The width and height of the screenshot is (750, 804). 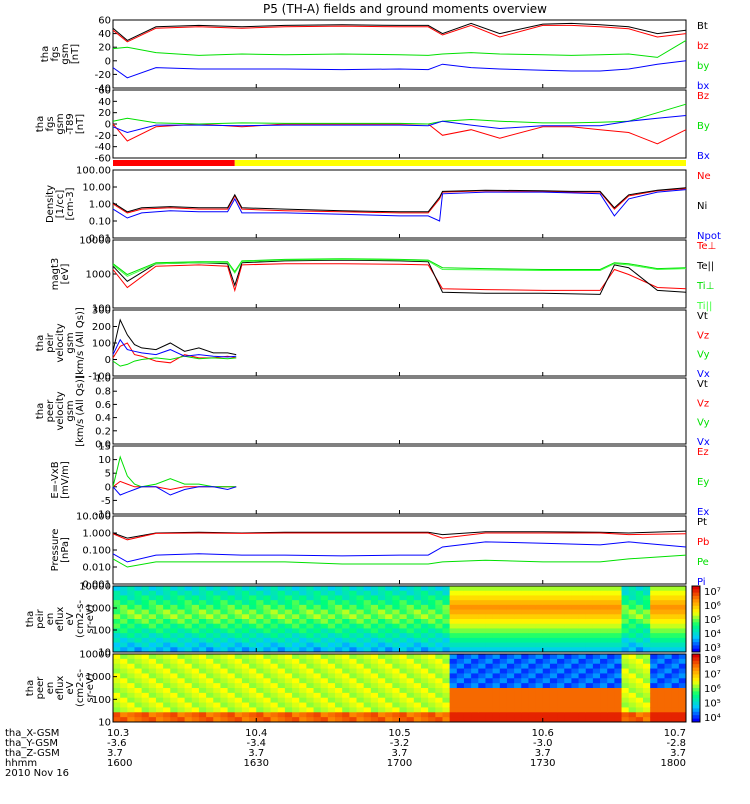 What do you see at coordinates (696, 676) in the screenshot?
I see `colorbar-step` at bounding box center [696, 676].